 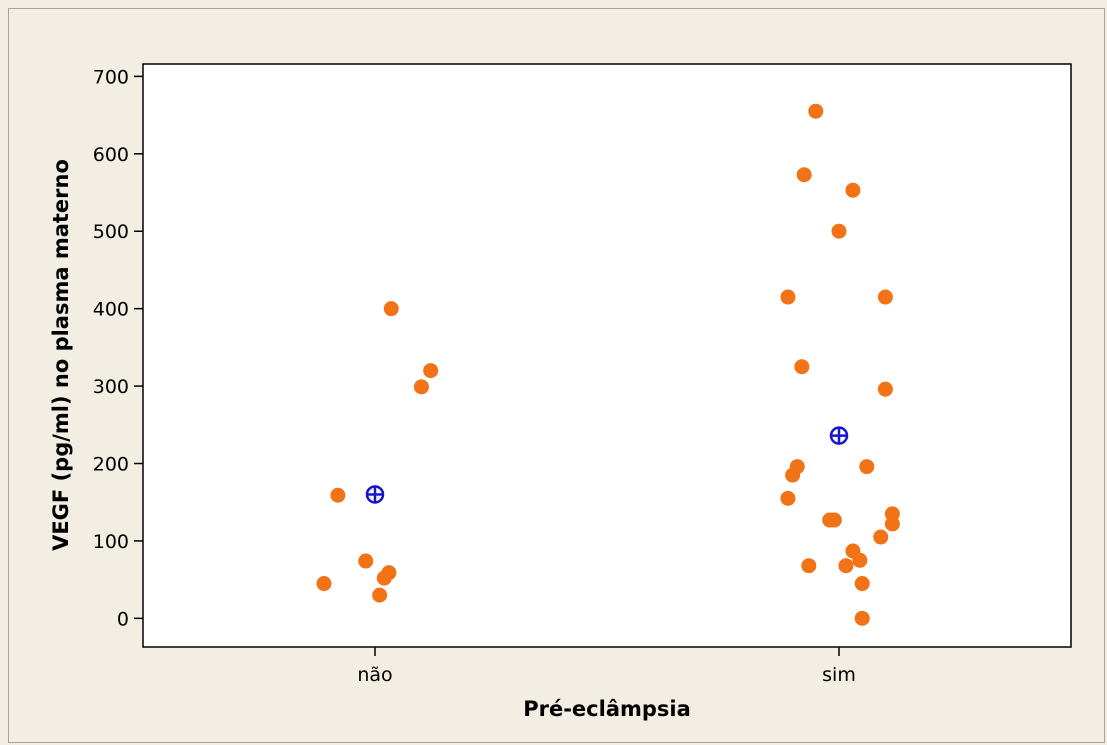 What do you see at coordinates (606, 666) in the screenshot?
I see `x-axis: não sim` at bounding box center [606, 666].